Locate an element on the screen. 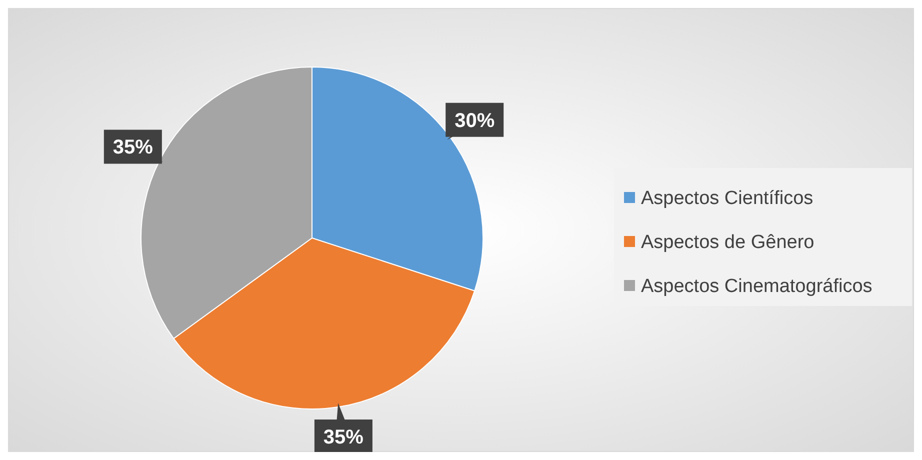 The image size is (922, 460). data-label: 30% is located at coordinates (474, 121).